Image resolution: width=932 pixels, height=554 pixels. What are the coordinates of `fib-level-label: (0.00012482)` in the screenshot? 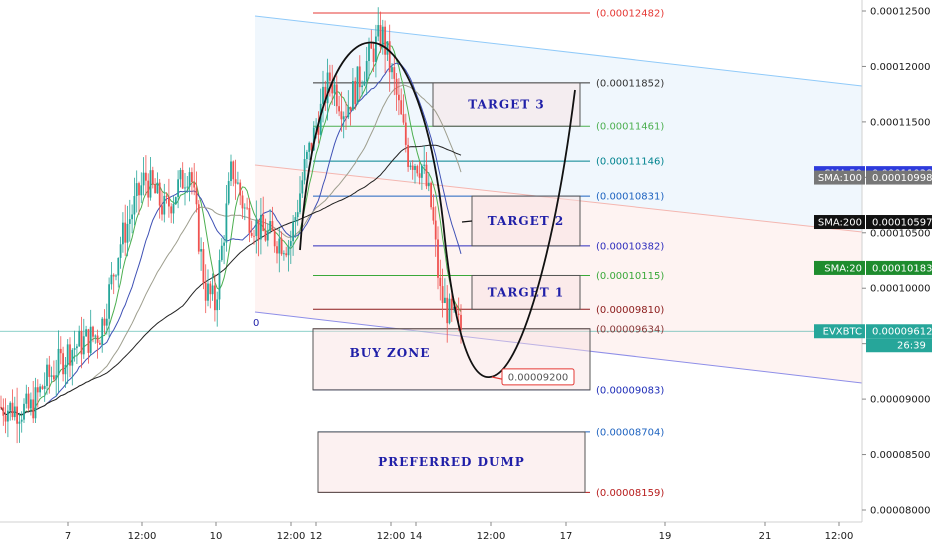 It's located at (630, 13).